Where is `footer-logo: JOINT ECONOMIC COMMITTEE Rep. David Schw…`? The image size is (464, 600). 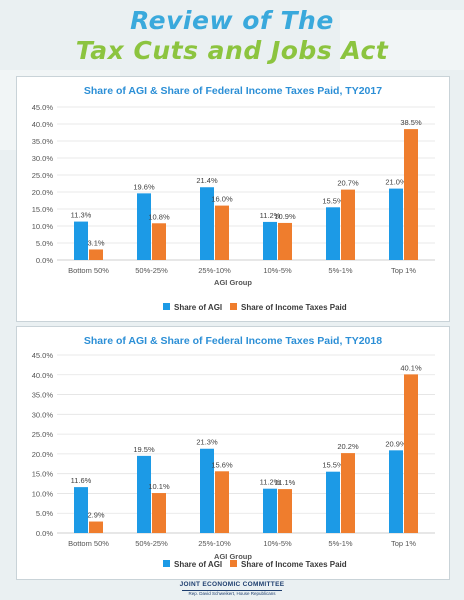 footer-logo: JOINT ECONOMIC COMMITTEE Rep. David Schw… is located at coordinates (232, 588).